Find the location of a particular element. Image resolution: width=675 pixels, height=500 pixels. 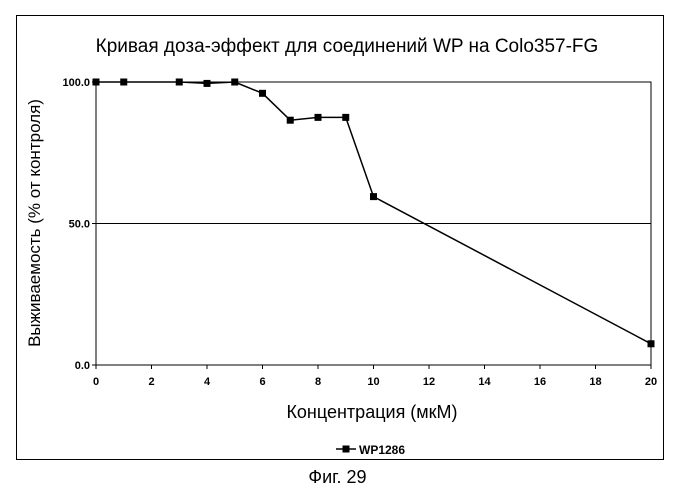

x-tick-label: 16 is located at coordinates (540, 382).